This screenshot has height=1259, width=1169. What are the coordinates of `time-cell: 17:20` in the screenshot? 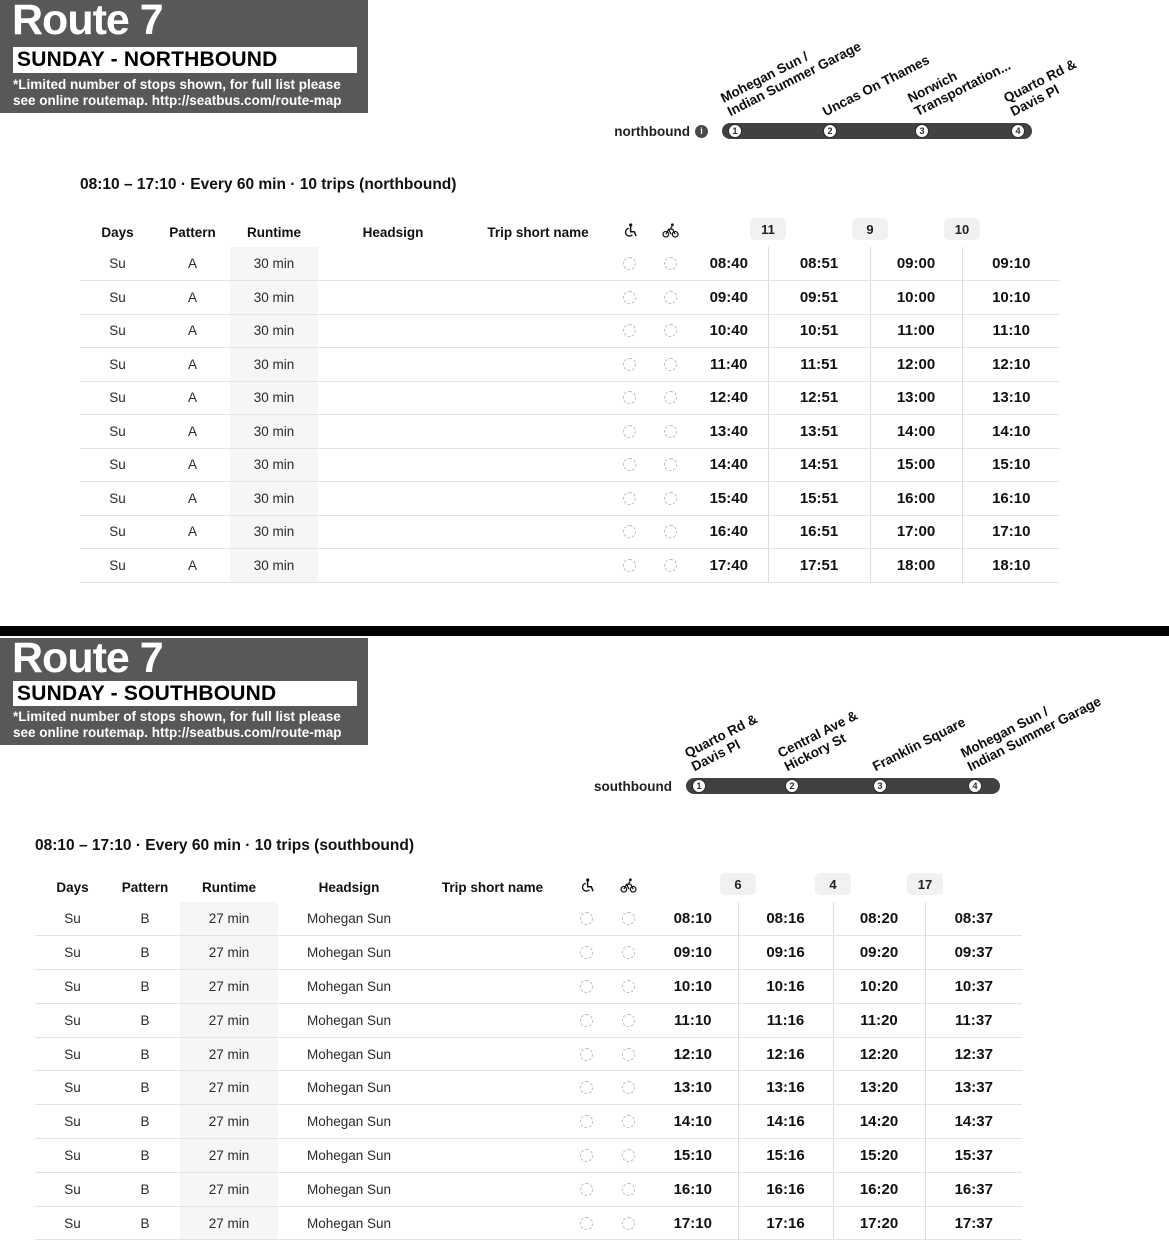 It's located at (878, 1223).